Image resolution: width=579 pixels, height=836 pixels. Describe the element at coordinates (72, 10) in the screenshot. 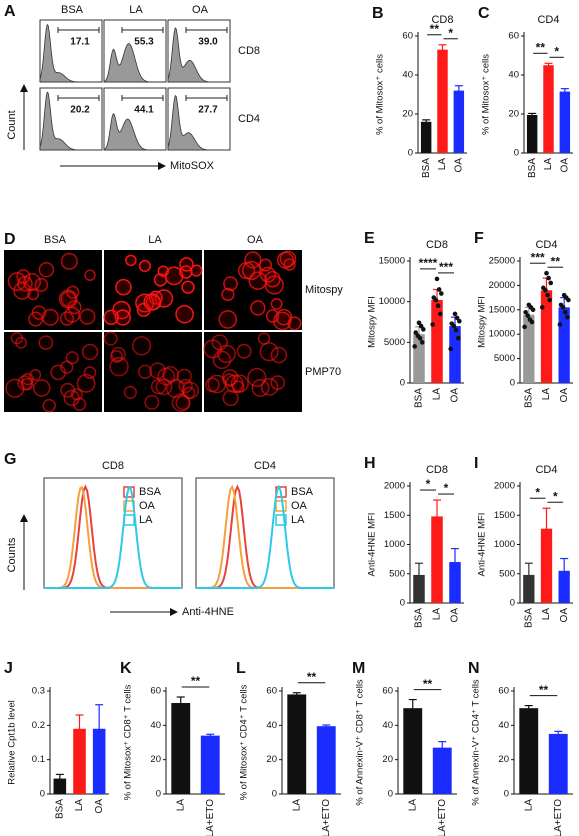

I see `column-header: BSA` at that location.